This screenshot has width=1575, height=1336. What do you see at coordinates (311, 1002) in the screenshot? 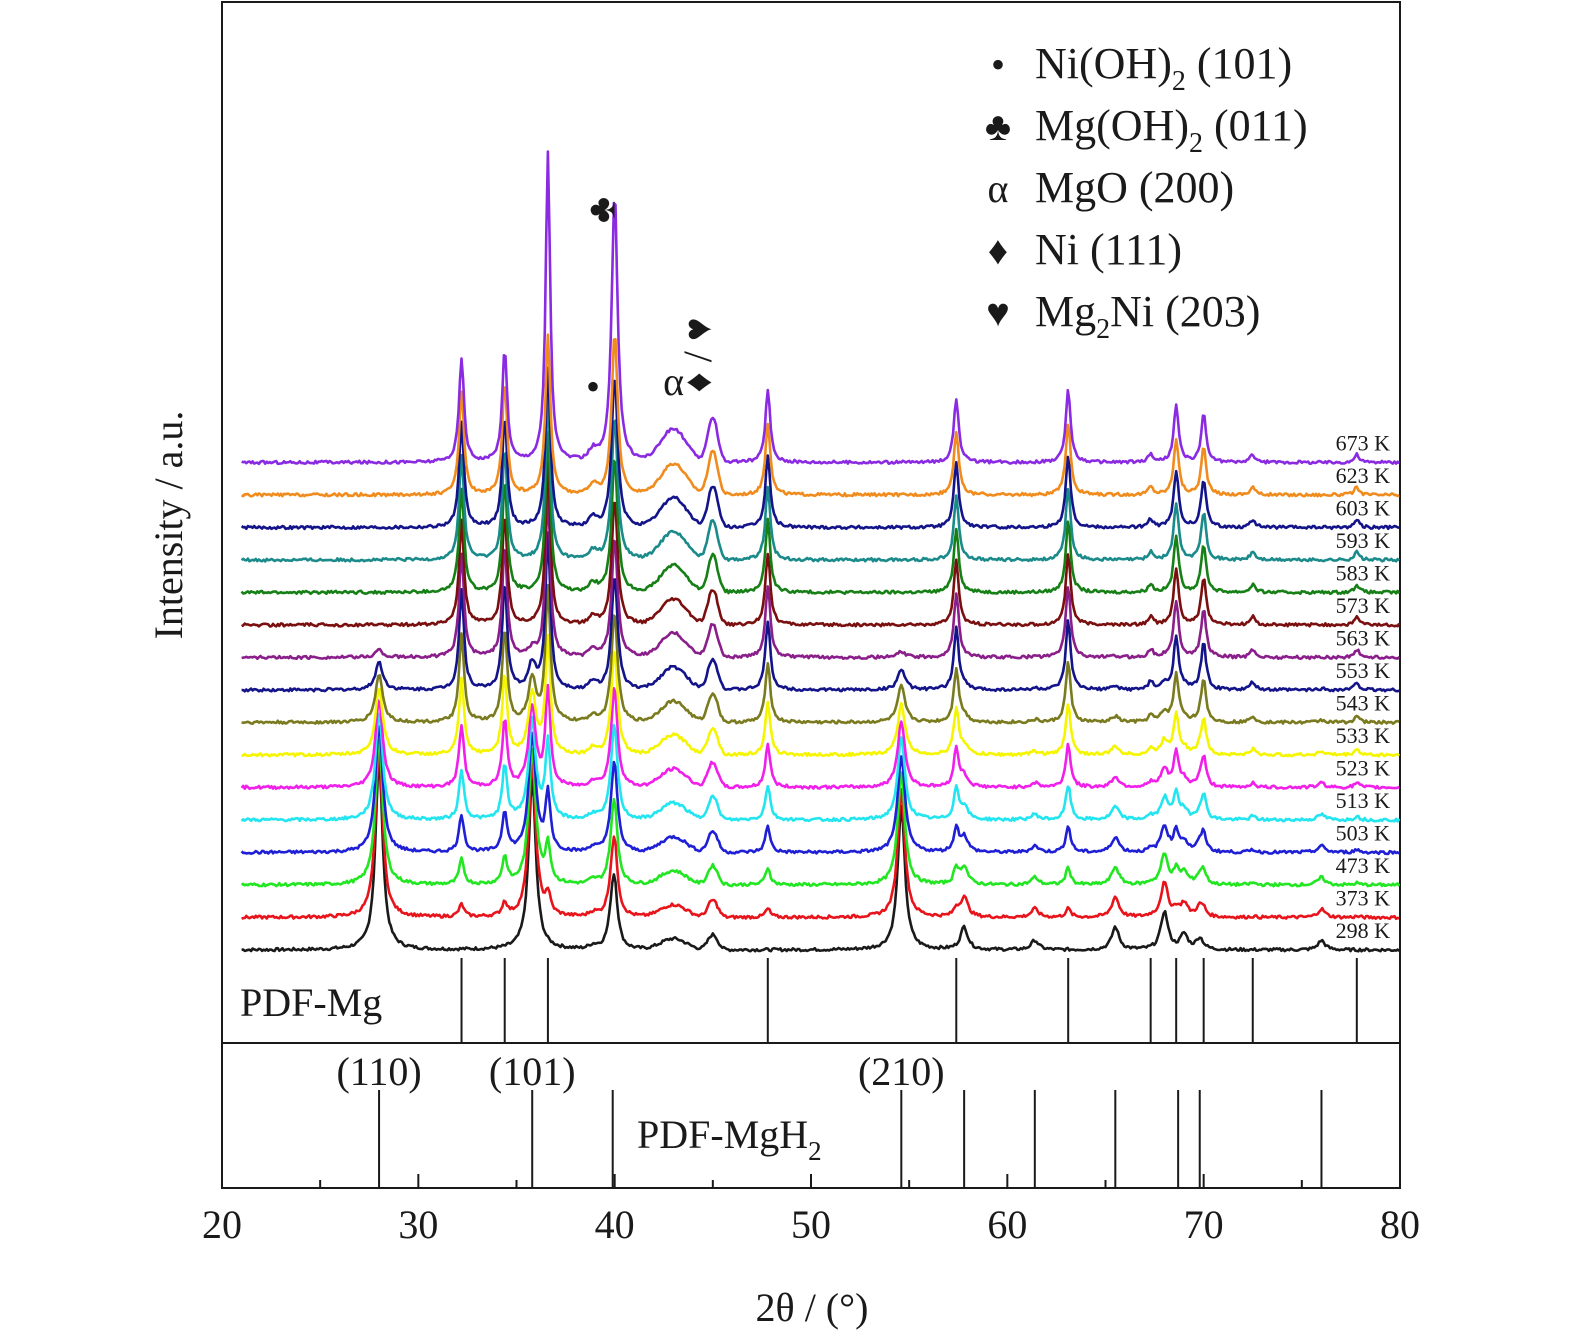
I see `pdf-mg-label: PDF-Mg` at bounding box center [311, 1002].